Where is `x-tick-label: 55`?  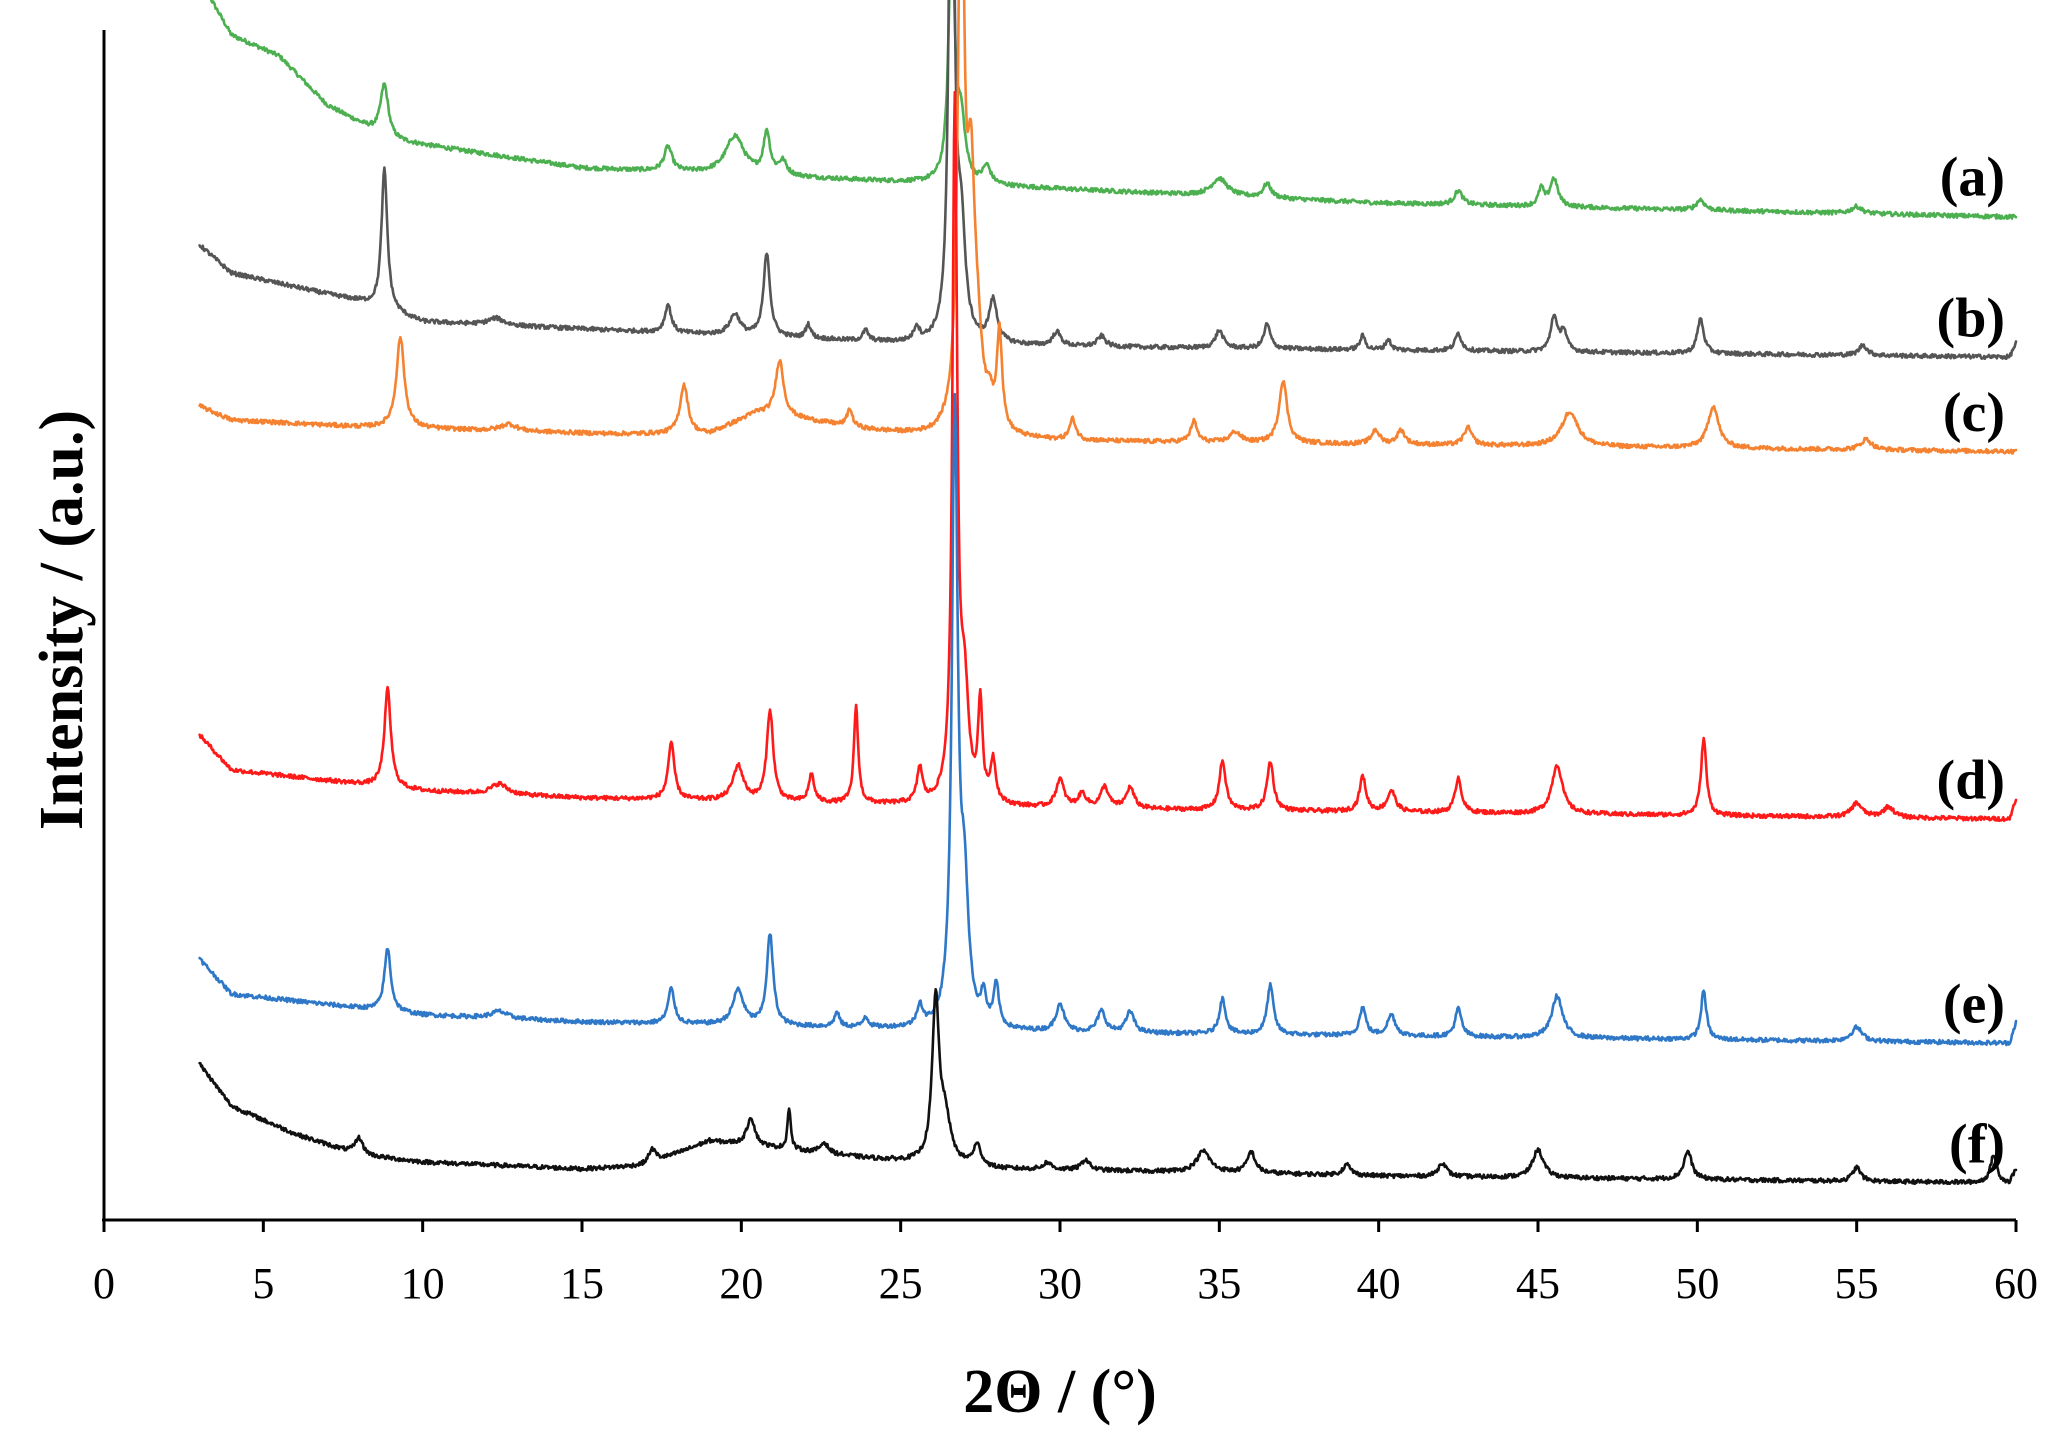
x-tick-label: 55 is located at coordinates (1857, 1283).